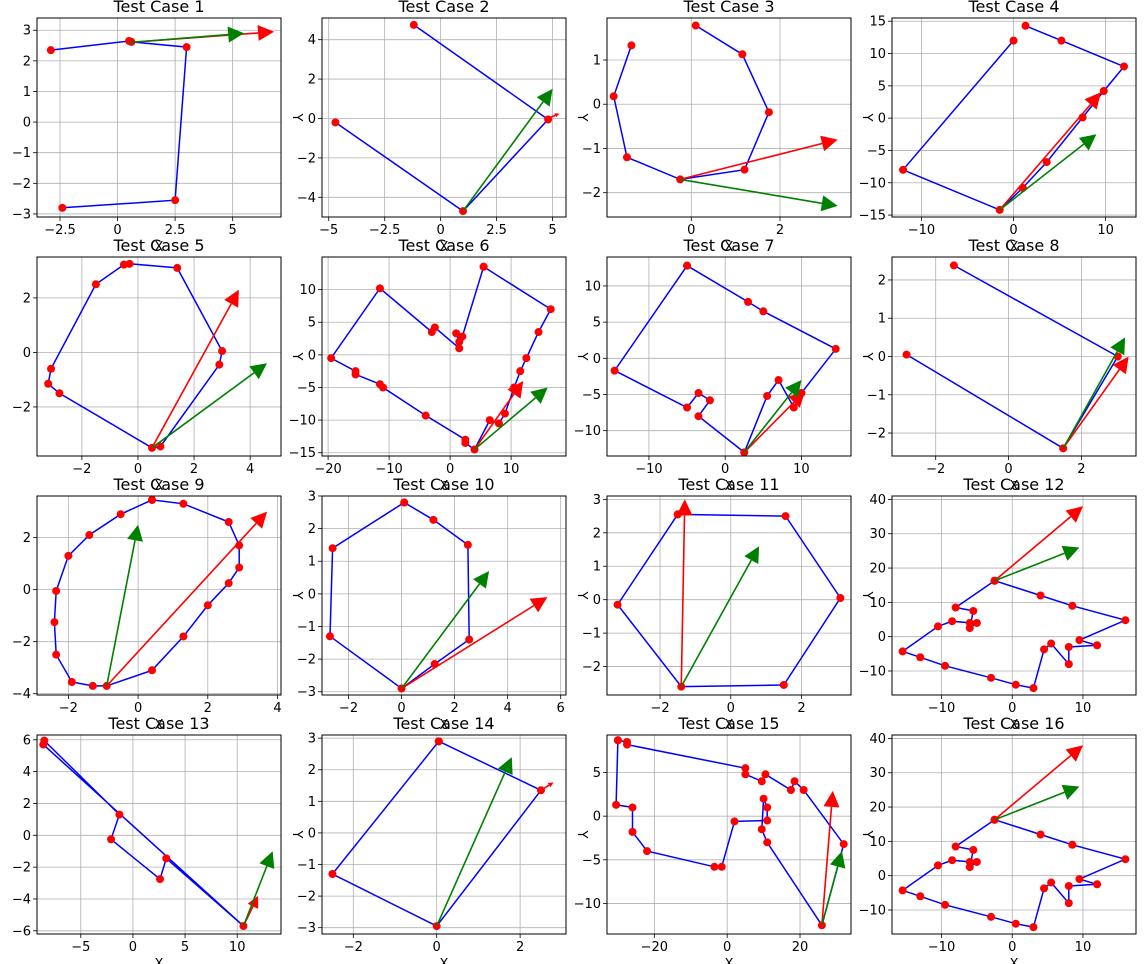 This screenshot has width=1144, height=964. I want to click on x-tick-label: 5, so click(552, 230).